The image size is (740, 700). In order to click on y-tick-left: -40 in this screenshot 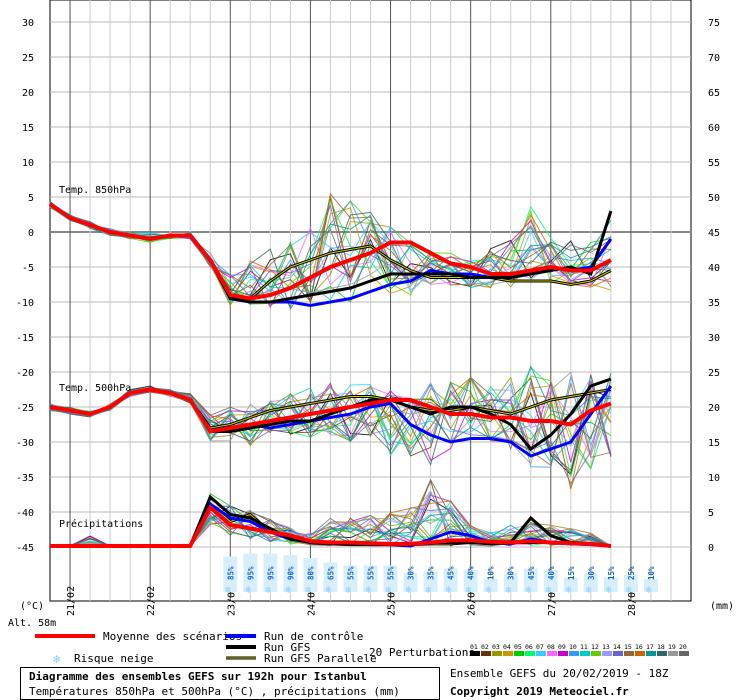, I will do `click(25, 513)`.